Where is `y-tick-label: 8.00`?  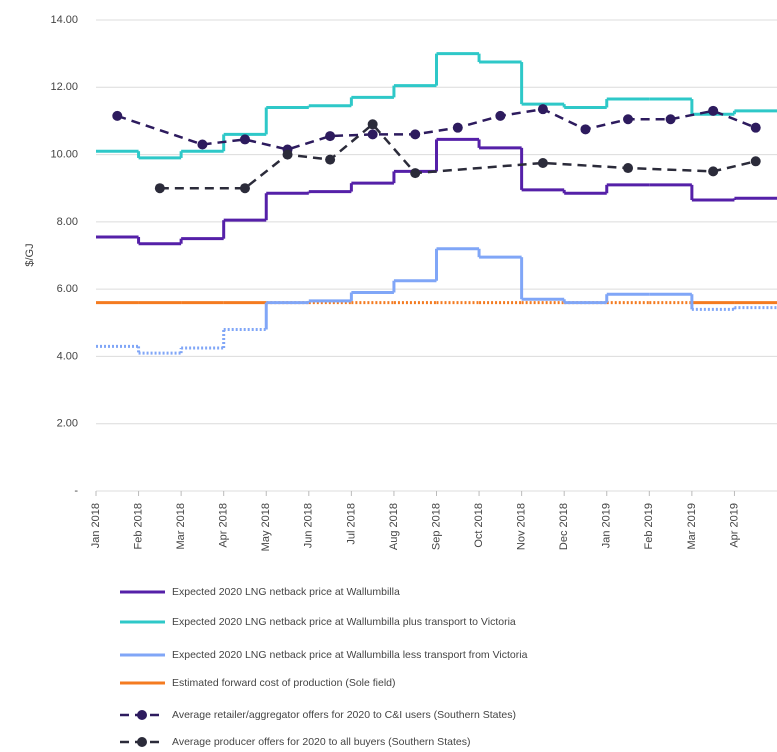 y-tick-label: 8.00 is located at coordinates (67, 222).